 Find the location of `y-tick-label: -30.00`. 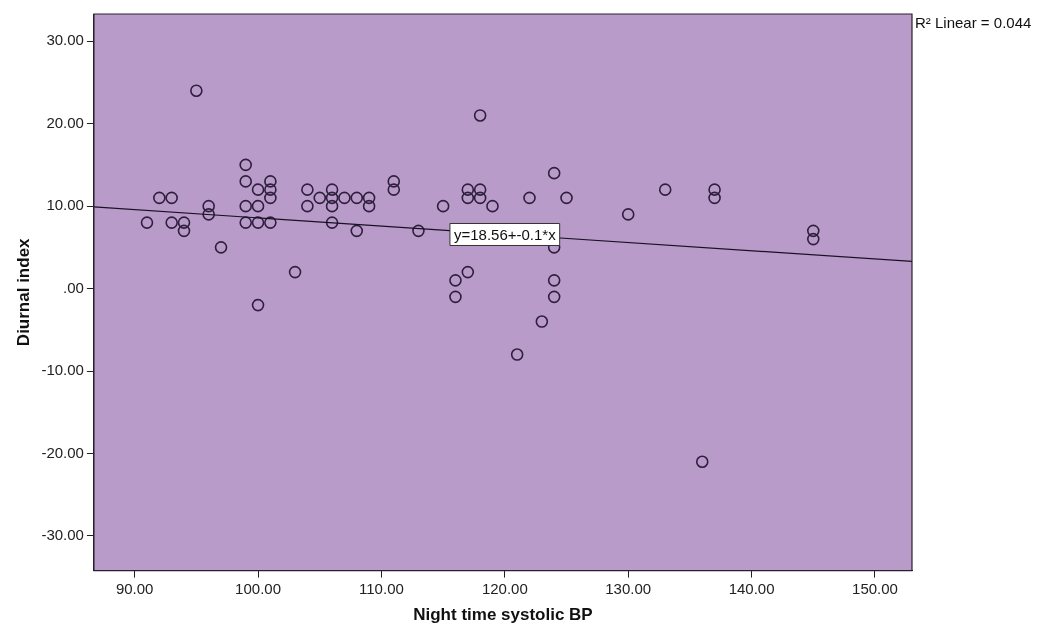

y-tick-label: -30.00 is located at coordinates (62, 535).